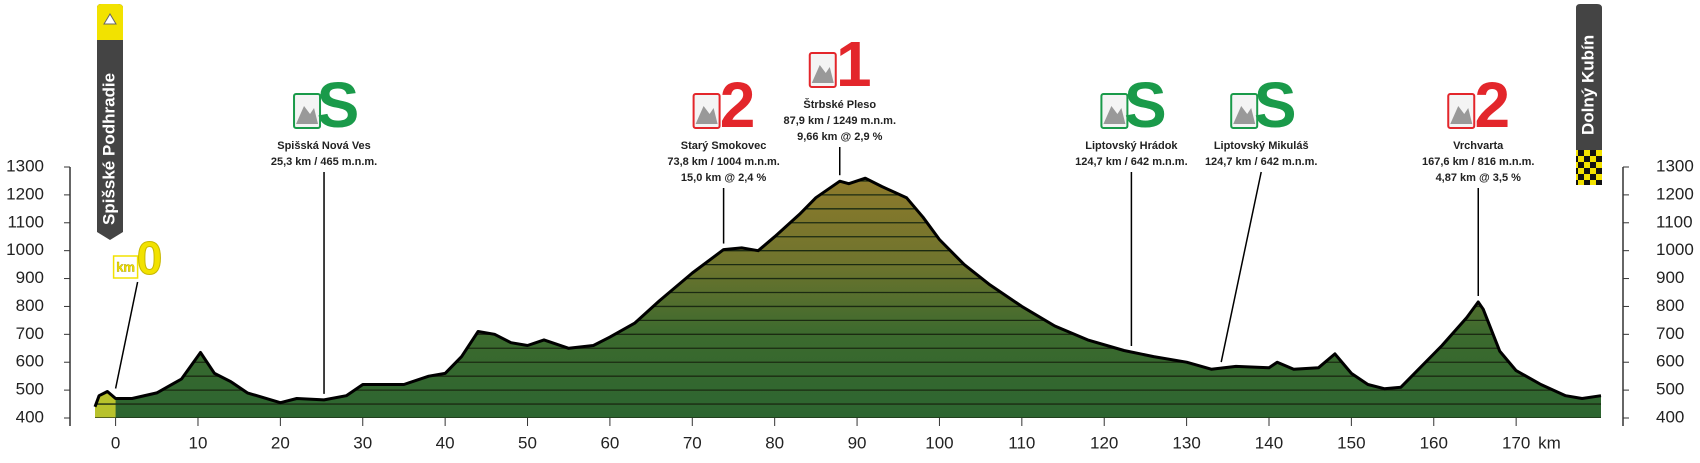 The width and height of the screenshot is (1700, 463). I want to click on annotation-label: 73,8 km / 1004 m.n.m., so click(723, 162).